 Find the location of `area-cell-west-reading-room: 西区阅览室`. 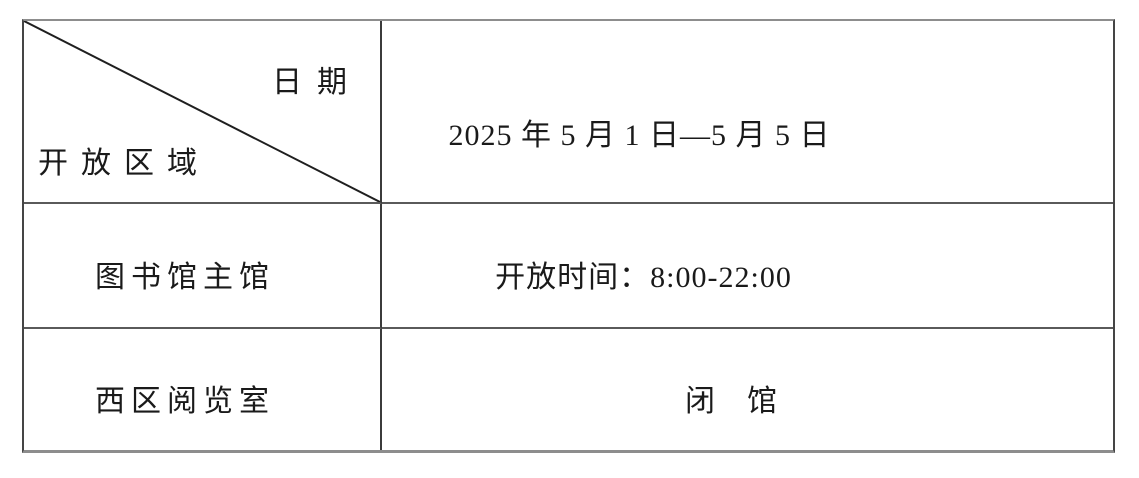

area-cell-west-reading-room: 西区阅览室 is located at coordinates (203, 389).